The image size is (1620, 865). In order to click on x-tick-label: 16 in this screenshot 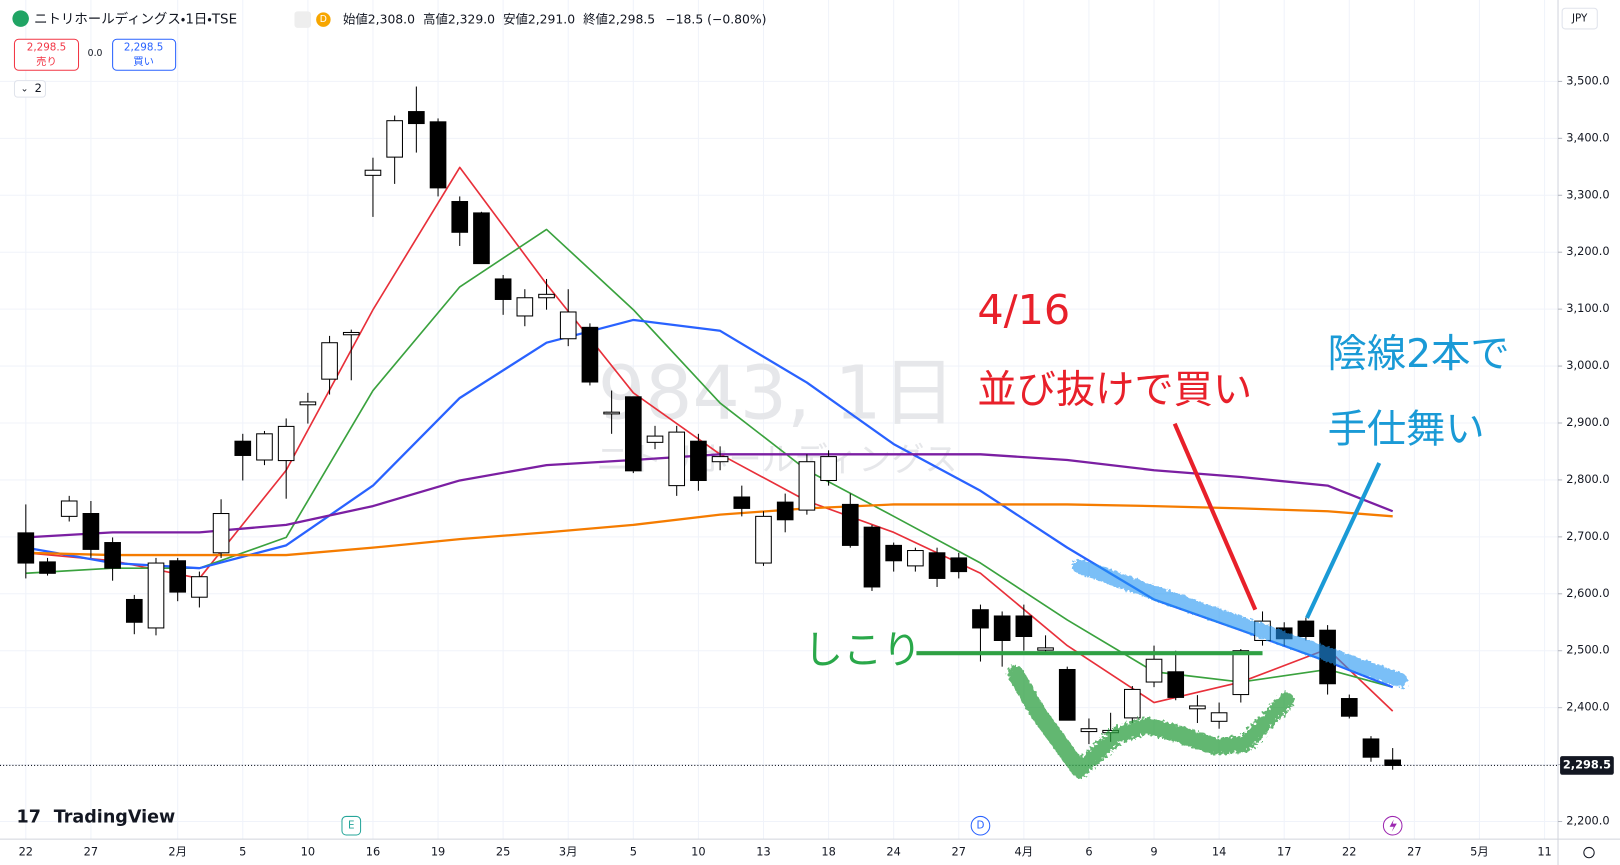, I will do `click(373, 852)`.